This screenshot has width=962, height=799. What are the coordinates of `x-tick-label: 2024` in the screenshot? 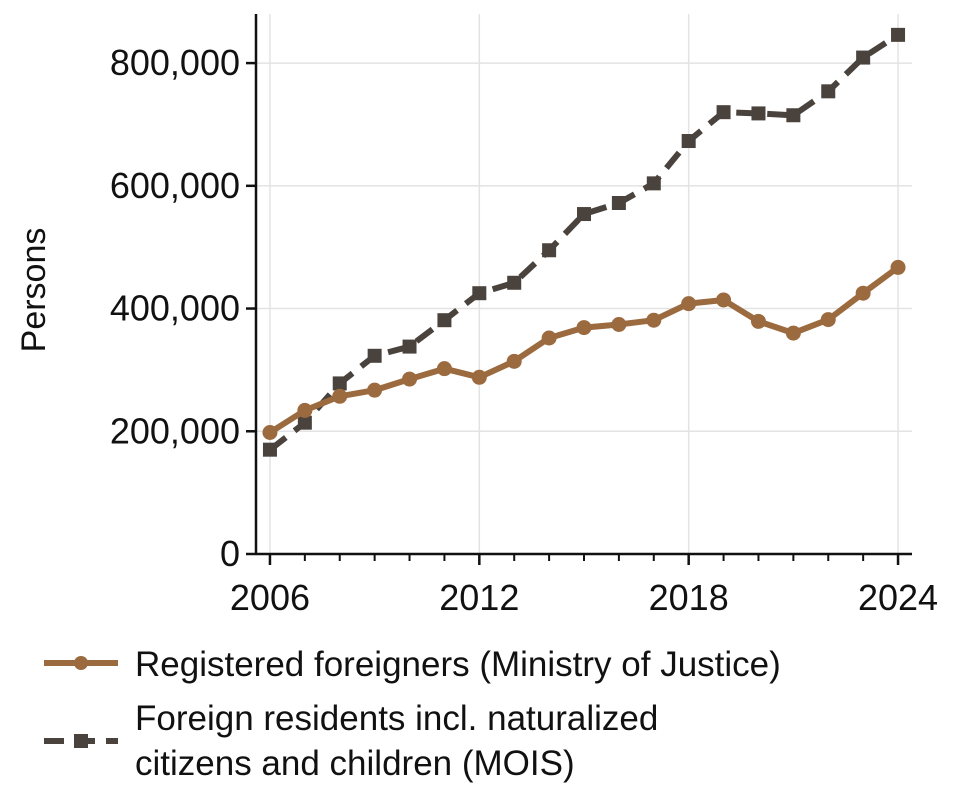 It's located at (898, 597).